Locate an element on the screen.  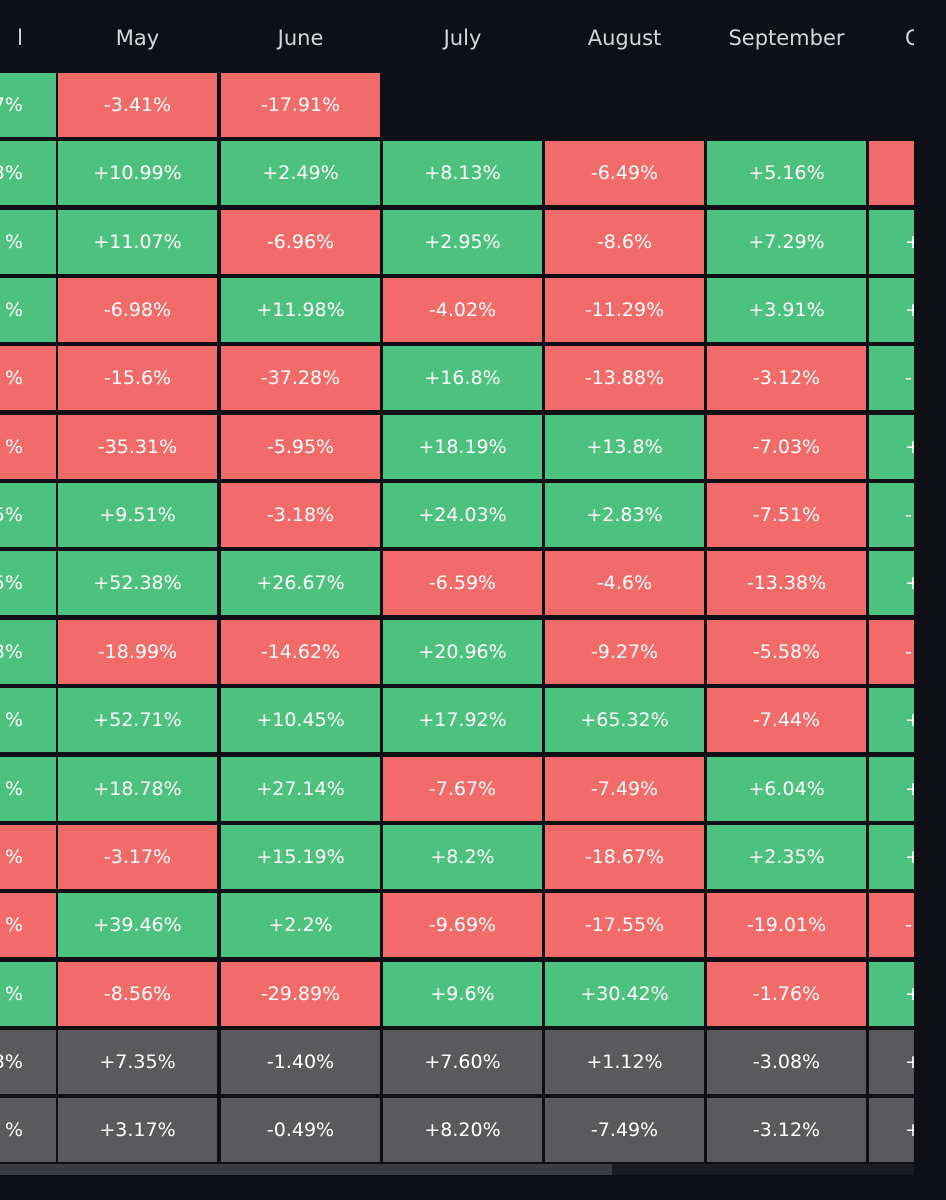
table-cell: +11.98% is located at coordinates (300, 310).